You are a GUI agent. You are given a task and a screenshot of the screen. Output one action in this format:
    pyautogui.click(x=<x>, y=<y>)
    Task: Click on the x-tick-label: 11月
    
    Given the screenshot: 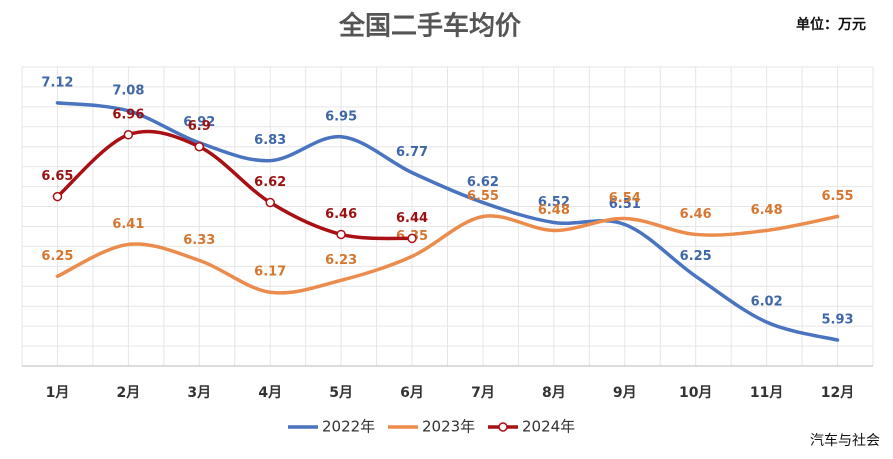 What is the action you would take?
    pyautogui.click(x=766, y=393)
    